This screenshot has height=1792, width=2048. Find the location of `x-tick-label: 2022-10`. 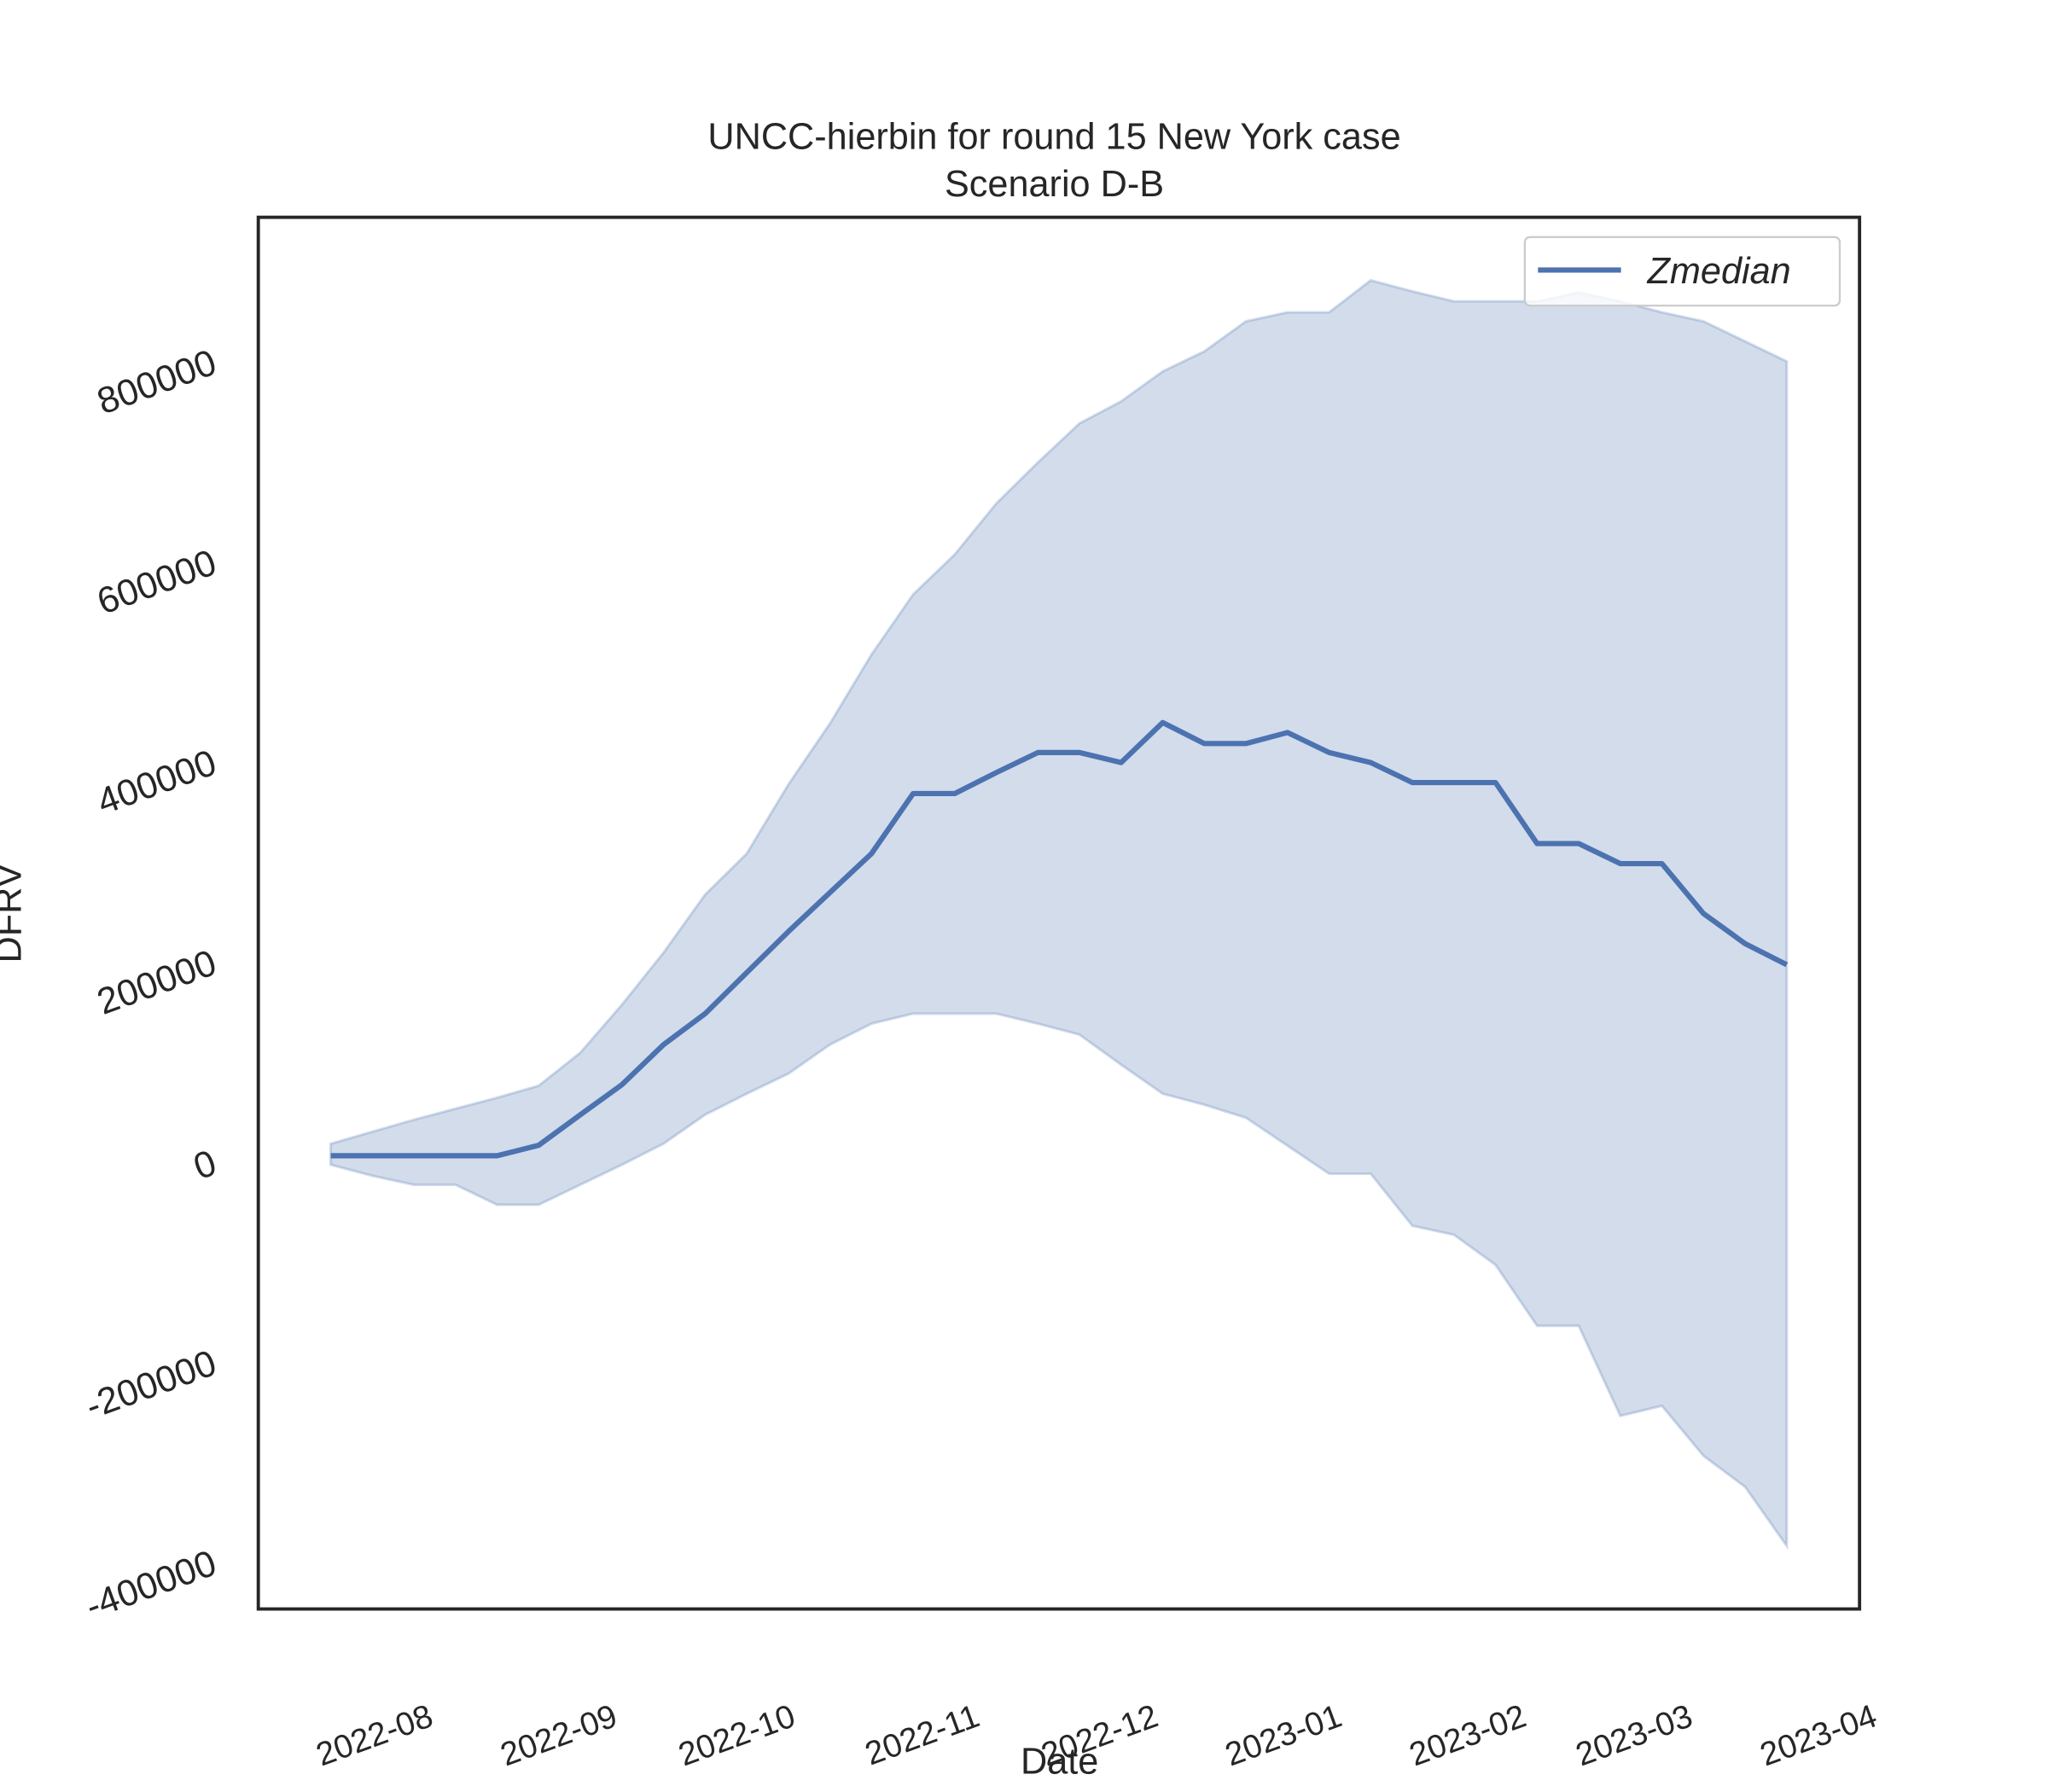

x-tick-label: 2022-10 is located at coordinates (737, 1735).